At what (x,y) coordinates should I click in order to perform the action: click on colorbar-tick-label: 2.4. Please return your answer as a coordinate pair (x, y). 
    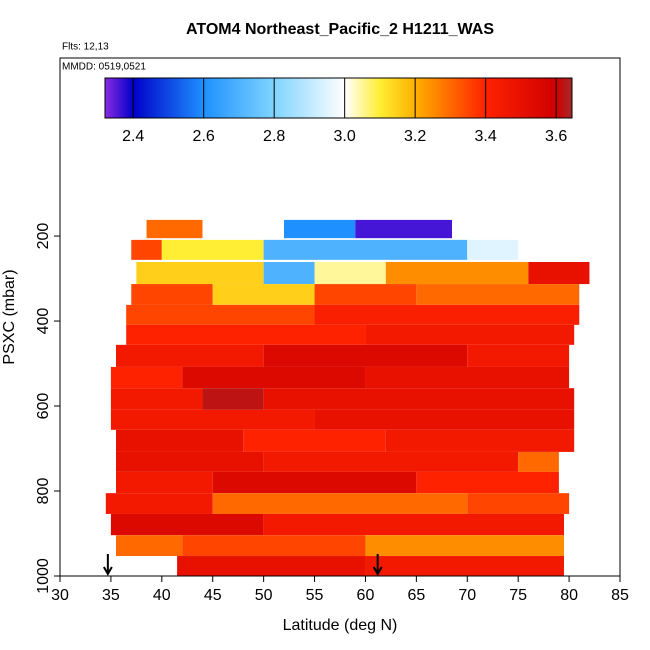
    Looking at the image, I should click on (133, 136).